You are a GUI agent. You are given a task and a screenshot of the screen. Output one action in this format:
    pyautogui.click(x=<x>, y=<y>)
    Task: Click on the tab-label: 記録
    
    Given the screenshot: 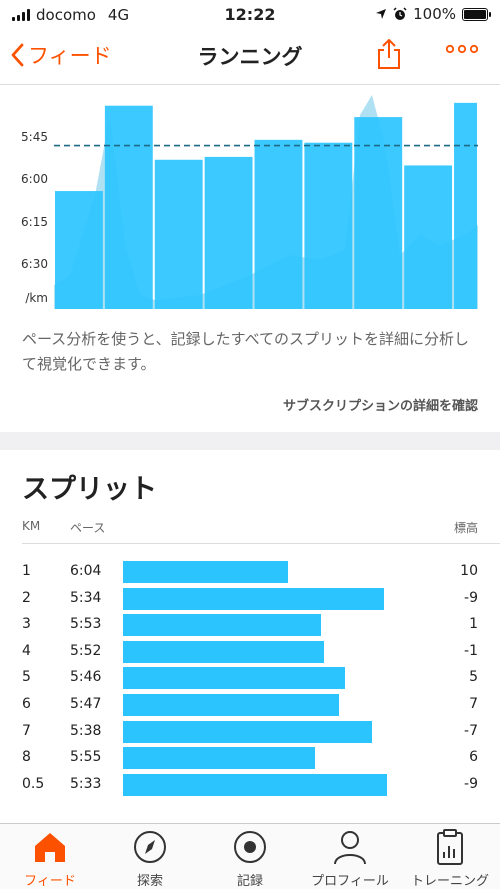 What is the action you would take?
    pyautogui.click(x=249, y=881)
    